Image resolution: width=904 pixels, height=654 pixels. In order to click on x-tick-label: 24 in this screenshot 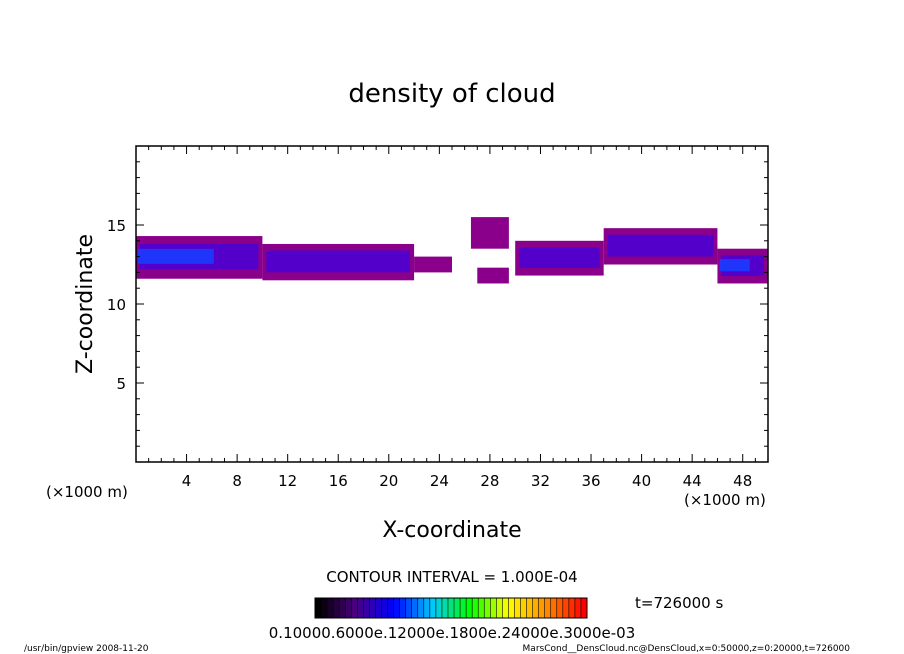, I will do `click(439, 481)`.